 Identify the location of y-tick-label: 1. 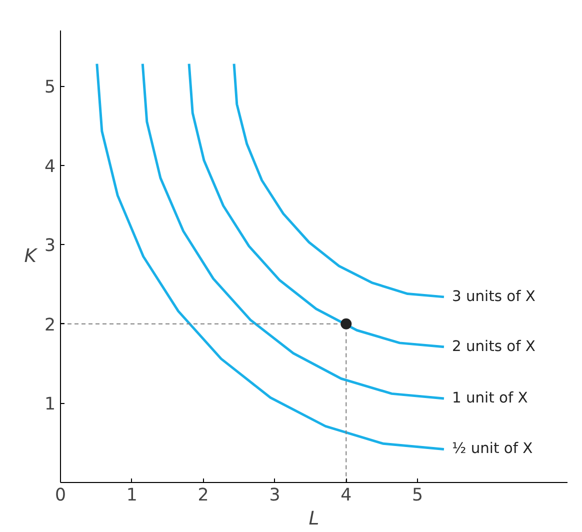
(50, 404).